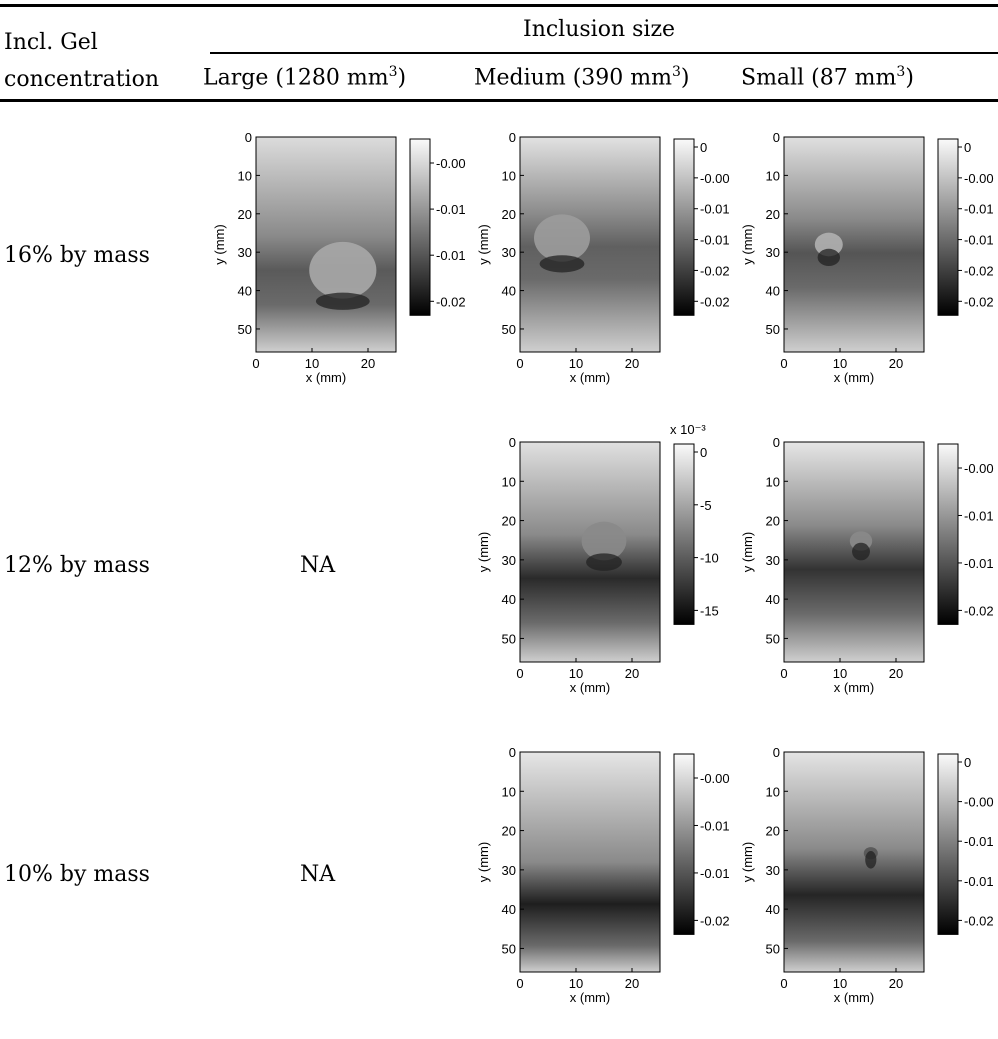  Describe the element at coordinates (499, 100) in the screenshot. I see `header-bottom-rule` at that location.